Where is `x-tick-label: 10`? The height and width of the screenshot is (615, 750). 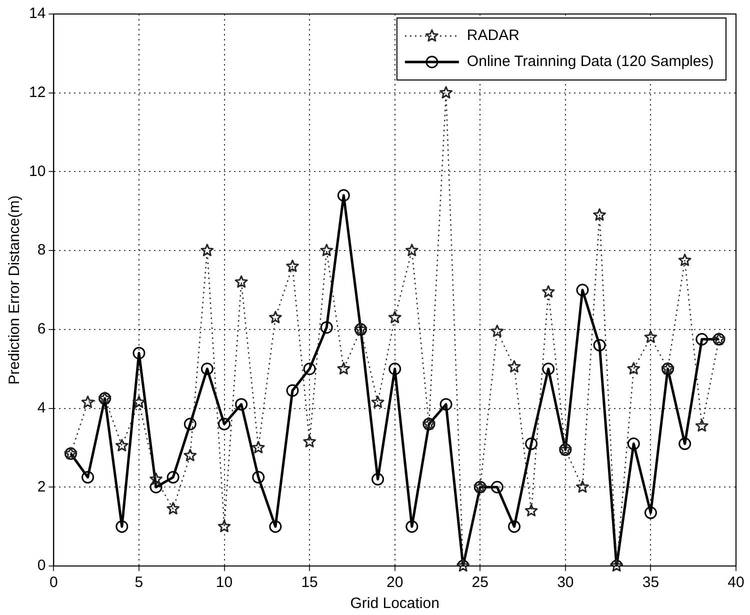
x-tick-label: 10 is located at coordinates (224, 583).